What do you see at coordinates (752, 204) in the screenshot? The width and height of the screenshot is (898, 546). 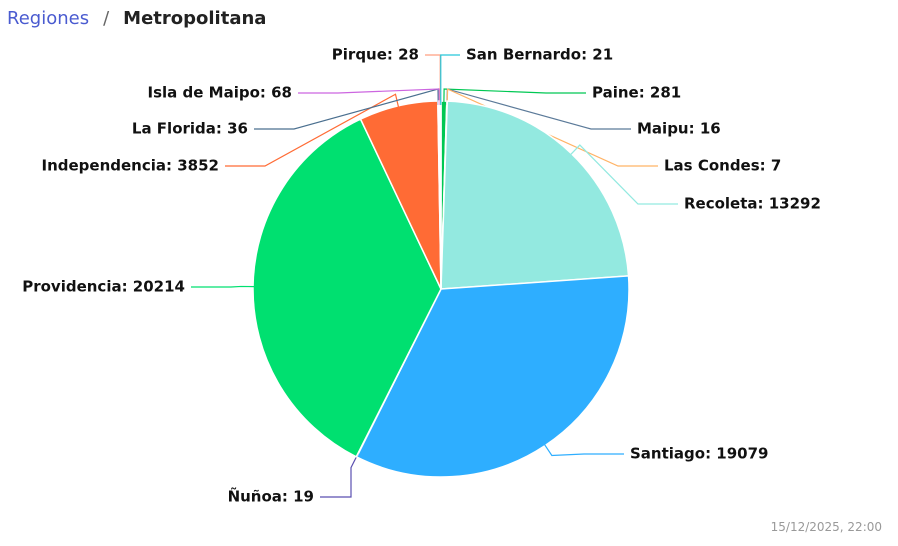 I see `slice-label: Recoleta: 13292` at bounding box center [752, 204].